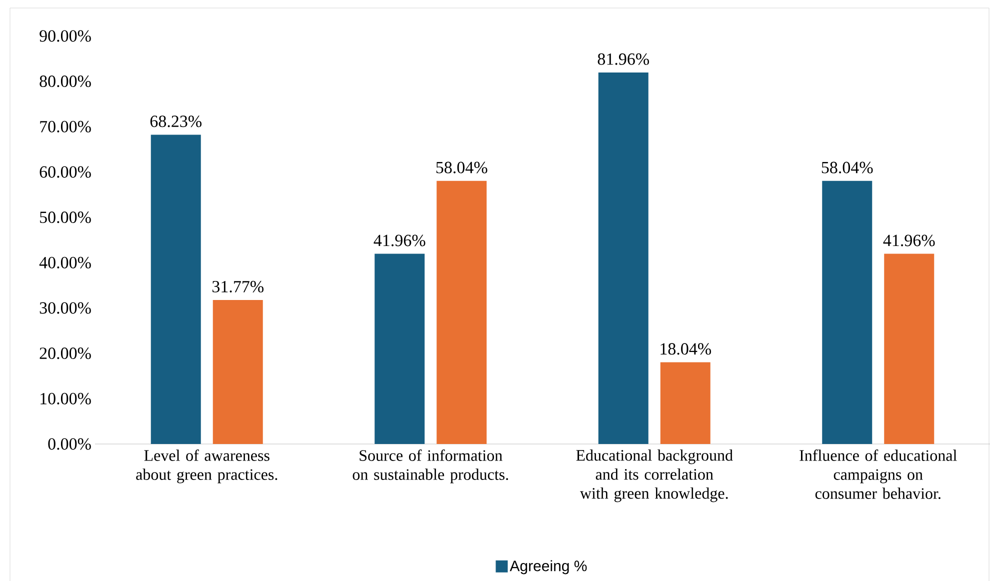 This screenshot has height=581, width=990. Describe the element at coordinates (685, 349) in the screenshot. I see `data-label: 18.04%` at that location.